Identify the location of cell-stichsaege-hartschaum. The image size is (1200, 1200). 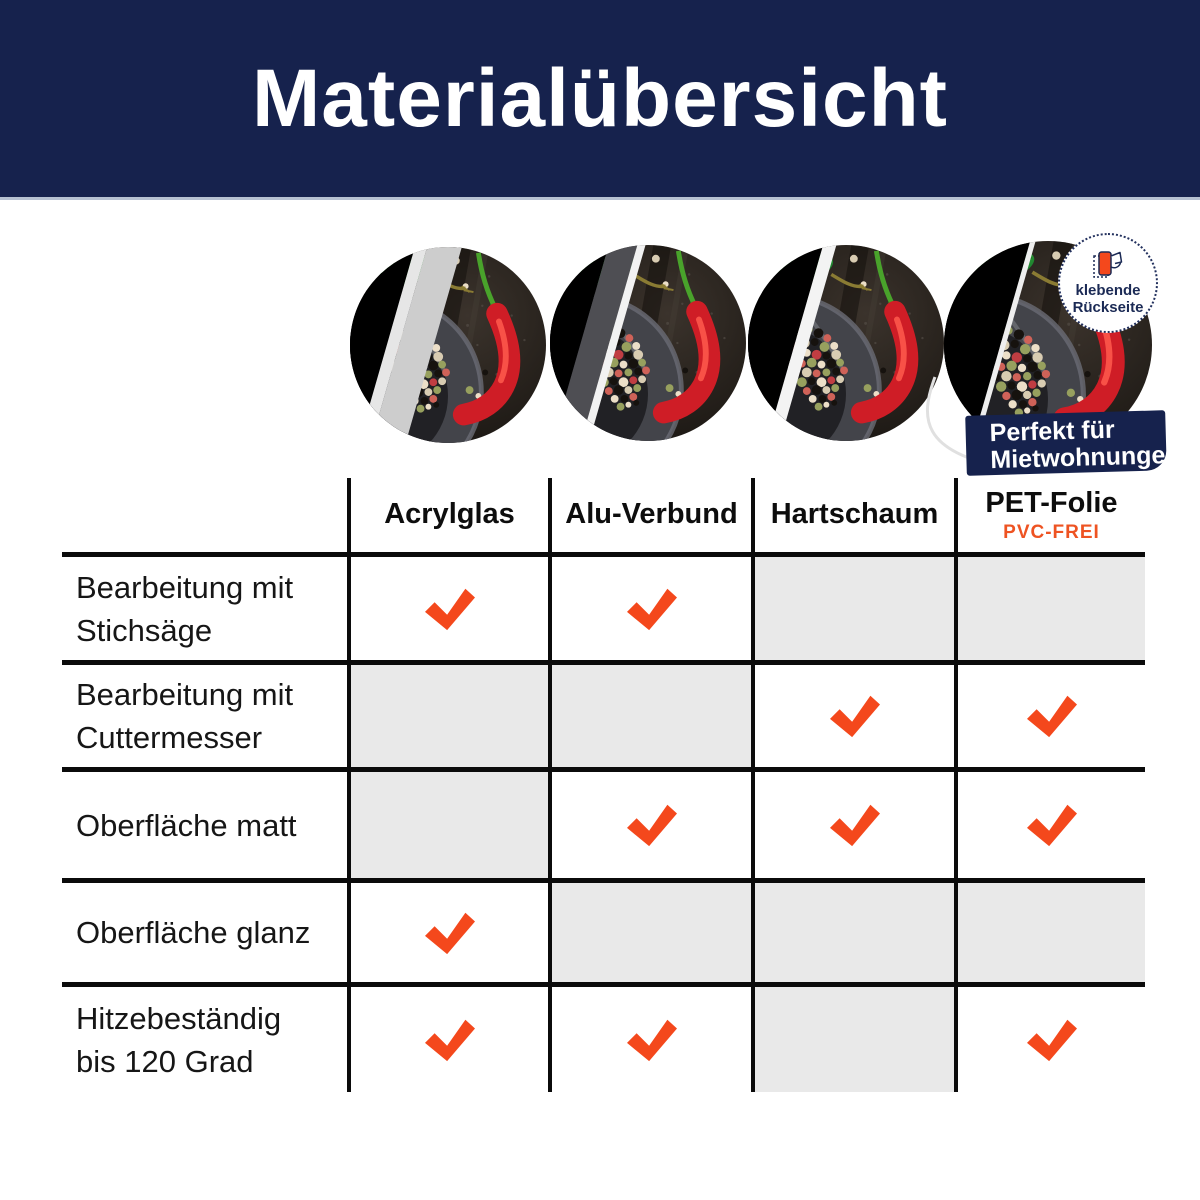
(852, 606).